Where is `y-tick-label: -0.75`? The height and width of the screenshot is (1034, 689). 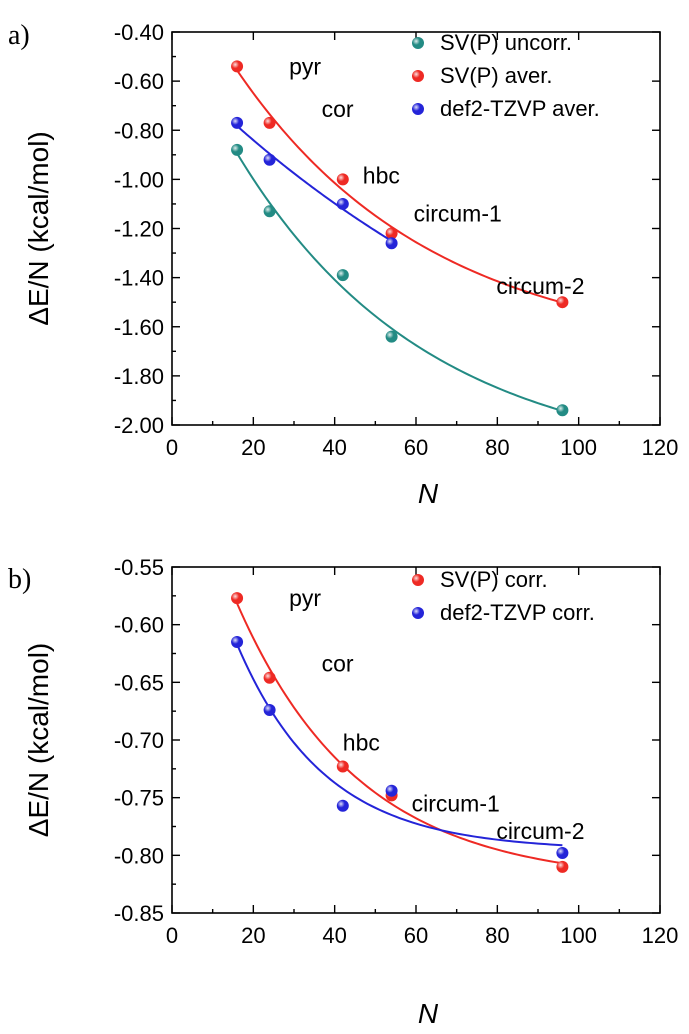 y-tick-label: -0.75 is located at coordinates (139, 798).